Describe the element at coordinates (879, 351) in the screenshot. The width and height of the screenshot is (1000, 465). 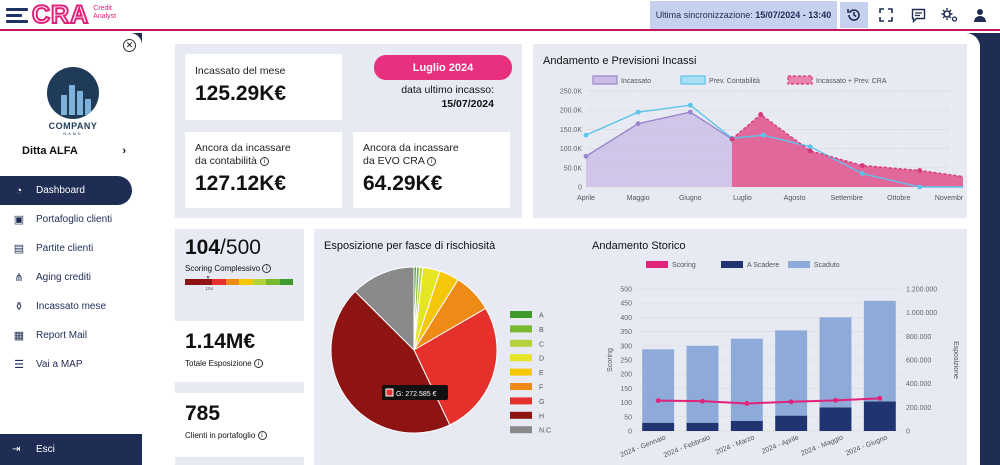
I see `bar-scaduto` at that location.